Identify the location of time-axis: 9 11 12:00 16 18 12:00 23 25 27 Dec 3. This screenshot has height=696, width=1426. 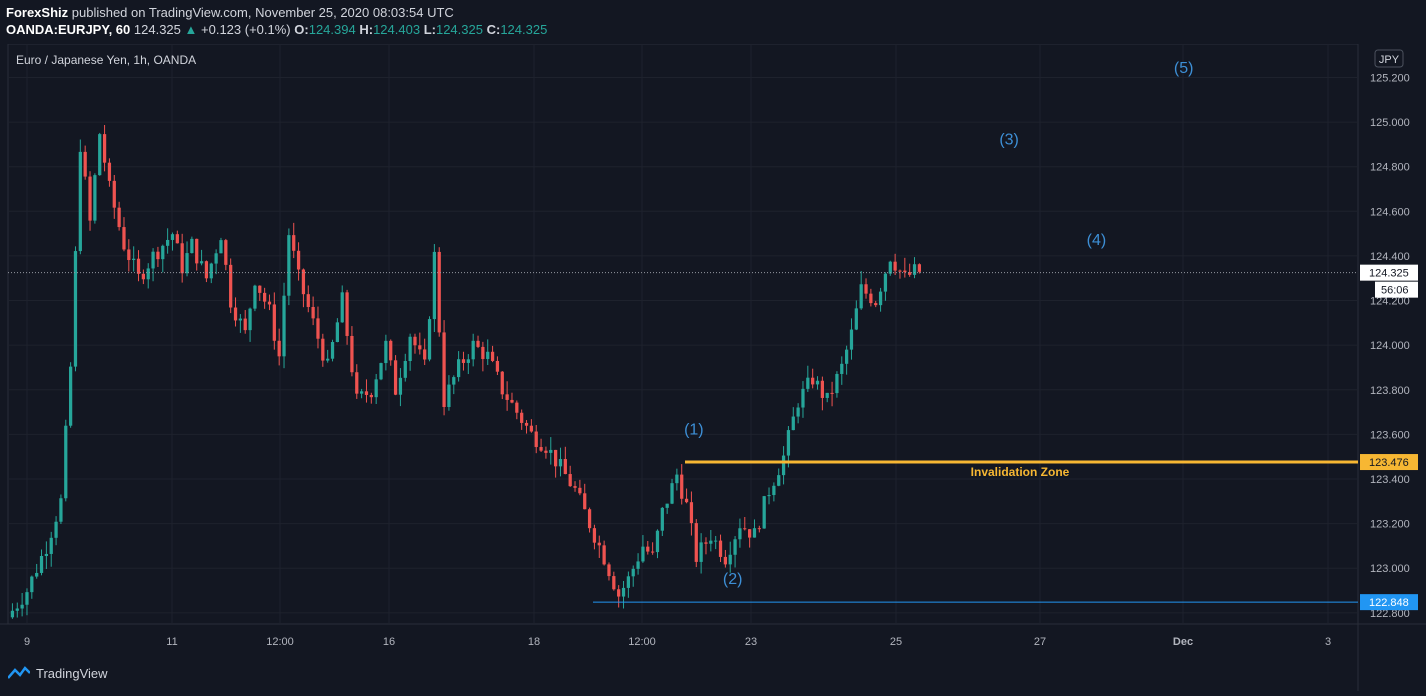
(677, 642).